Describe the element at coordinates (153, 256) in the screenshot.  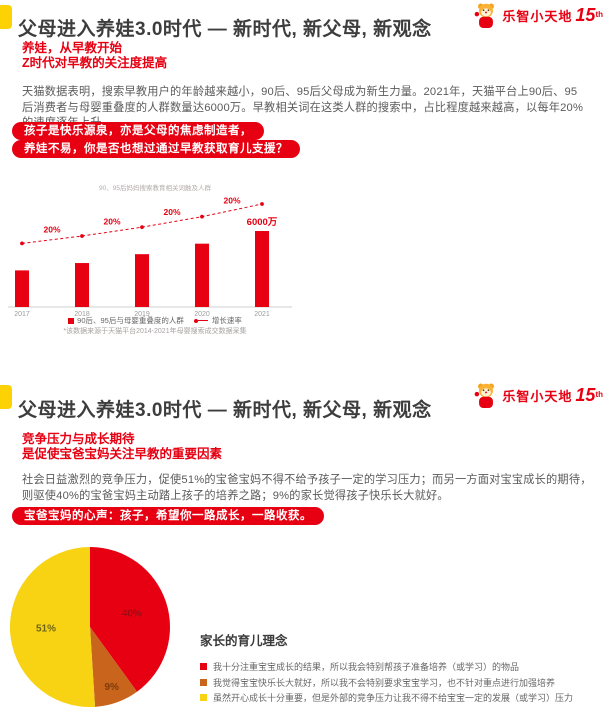
I see `bar-chart: 2017 2018 2019 2020 2021 20% 20% 20% 20% 6000万` at that location.